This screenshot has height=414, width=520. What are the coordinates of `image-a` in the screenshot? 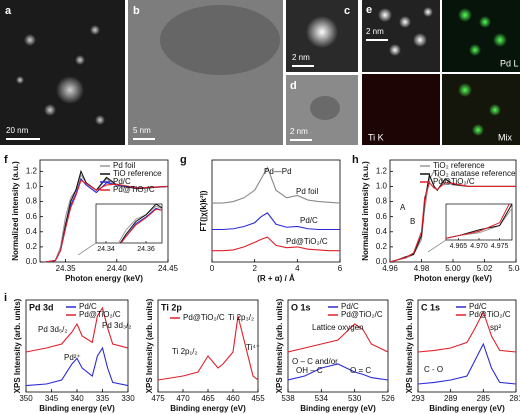 It's located at (62, 72).